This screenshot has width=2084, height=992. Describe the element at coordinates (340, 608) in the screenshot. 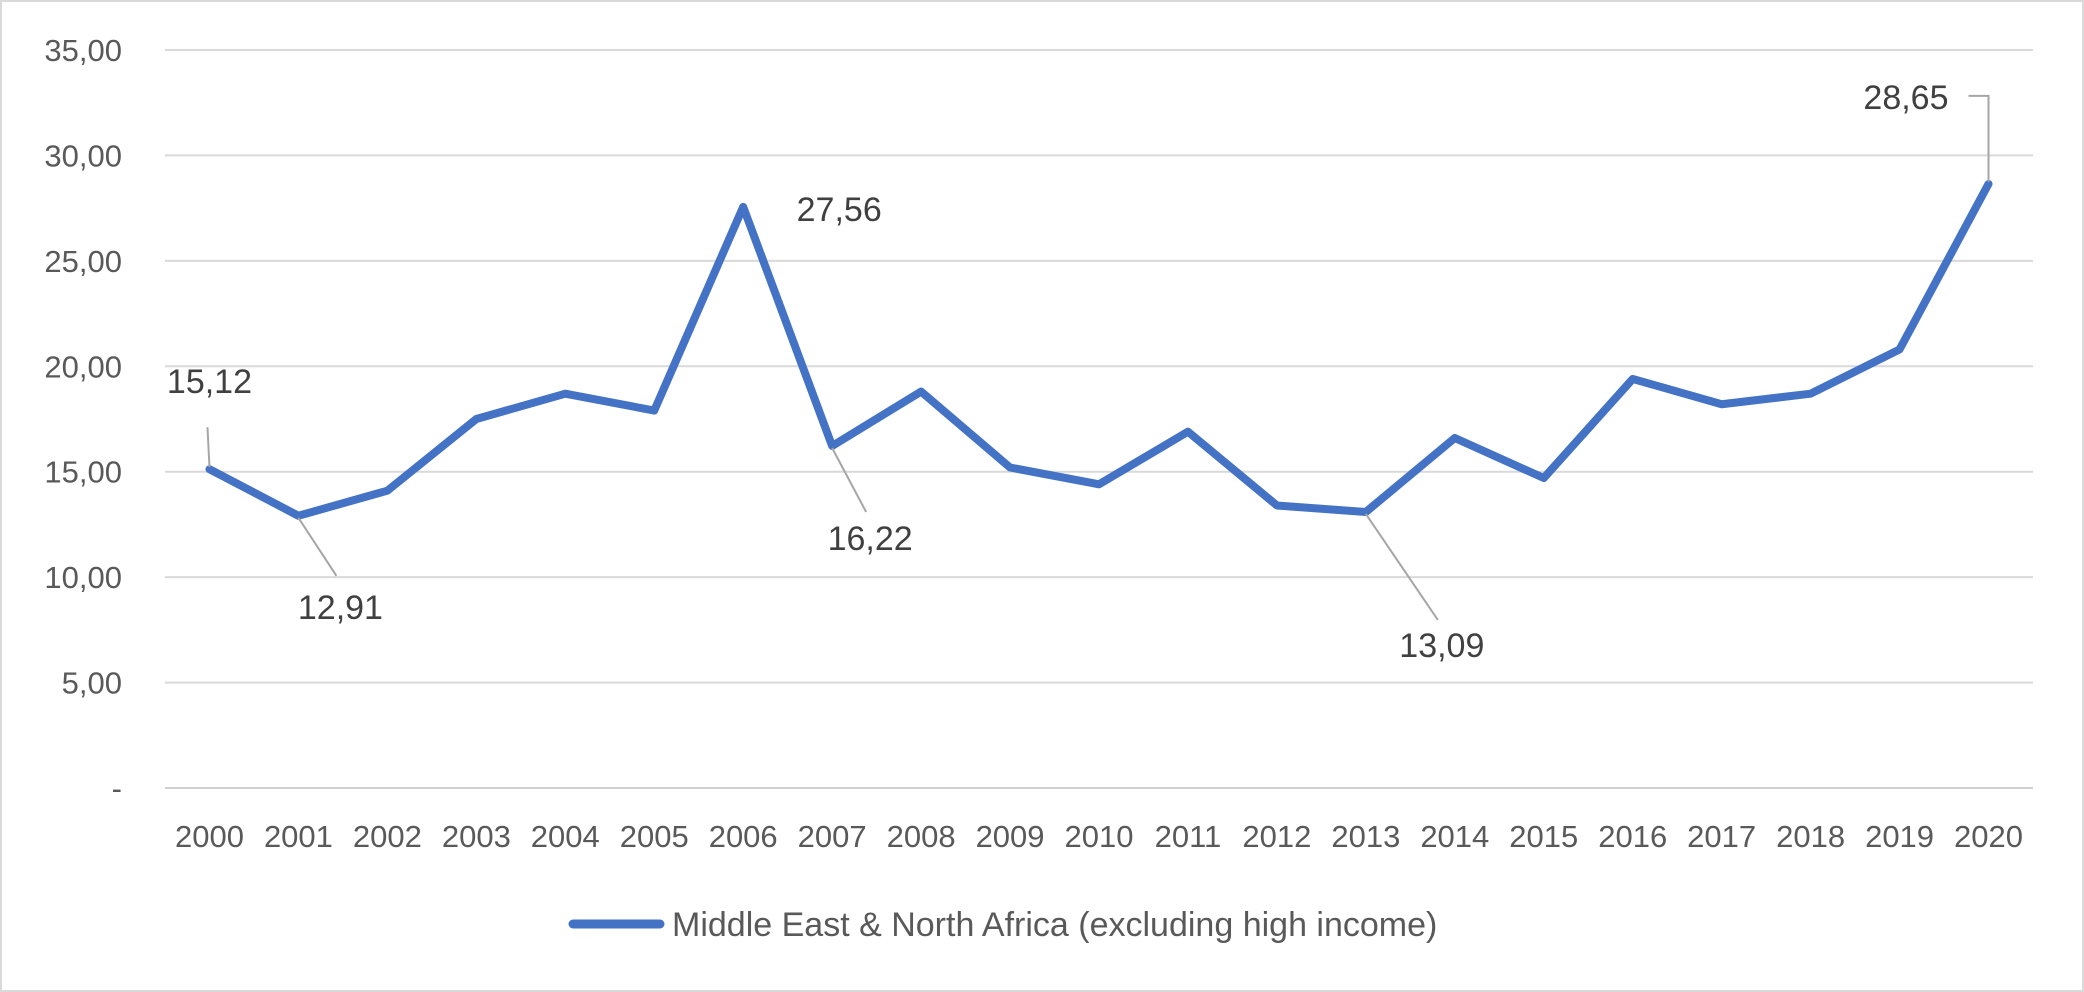

I see `data-label: 12,91` at that location.